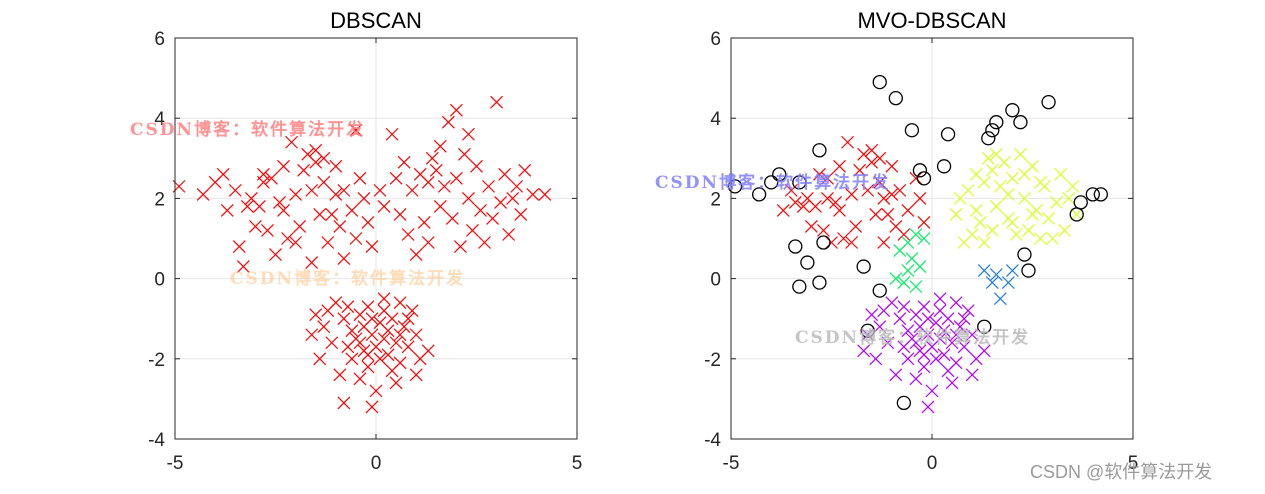  I want to click on watermark-left-top: CSDN博客：软件算法开发, so click(247, 129).